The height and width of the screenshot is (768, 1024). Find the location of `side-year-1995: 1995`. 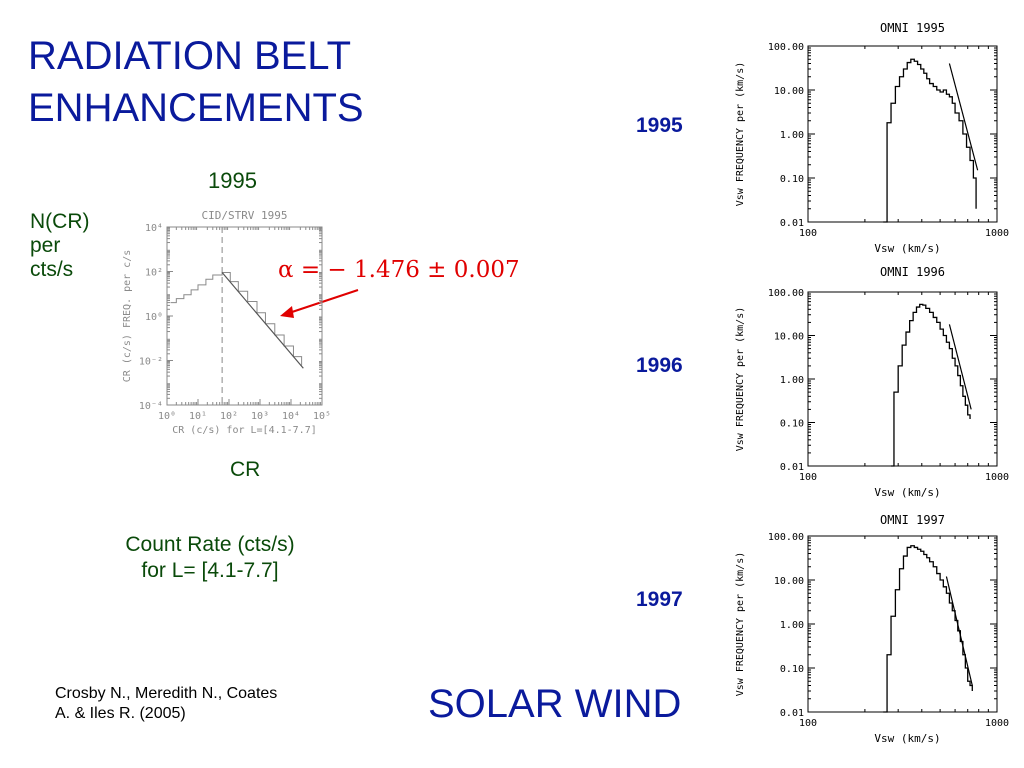

side-year-1995: 1995 is located at coordinates (659, 125).